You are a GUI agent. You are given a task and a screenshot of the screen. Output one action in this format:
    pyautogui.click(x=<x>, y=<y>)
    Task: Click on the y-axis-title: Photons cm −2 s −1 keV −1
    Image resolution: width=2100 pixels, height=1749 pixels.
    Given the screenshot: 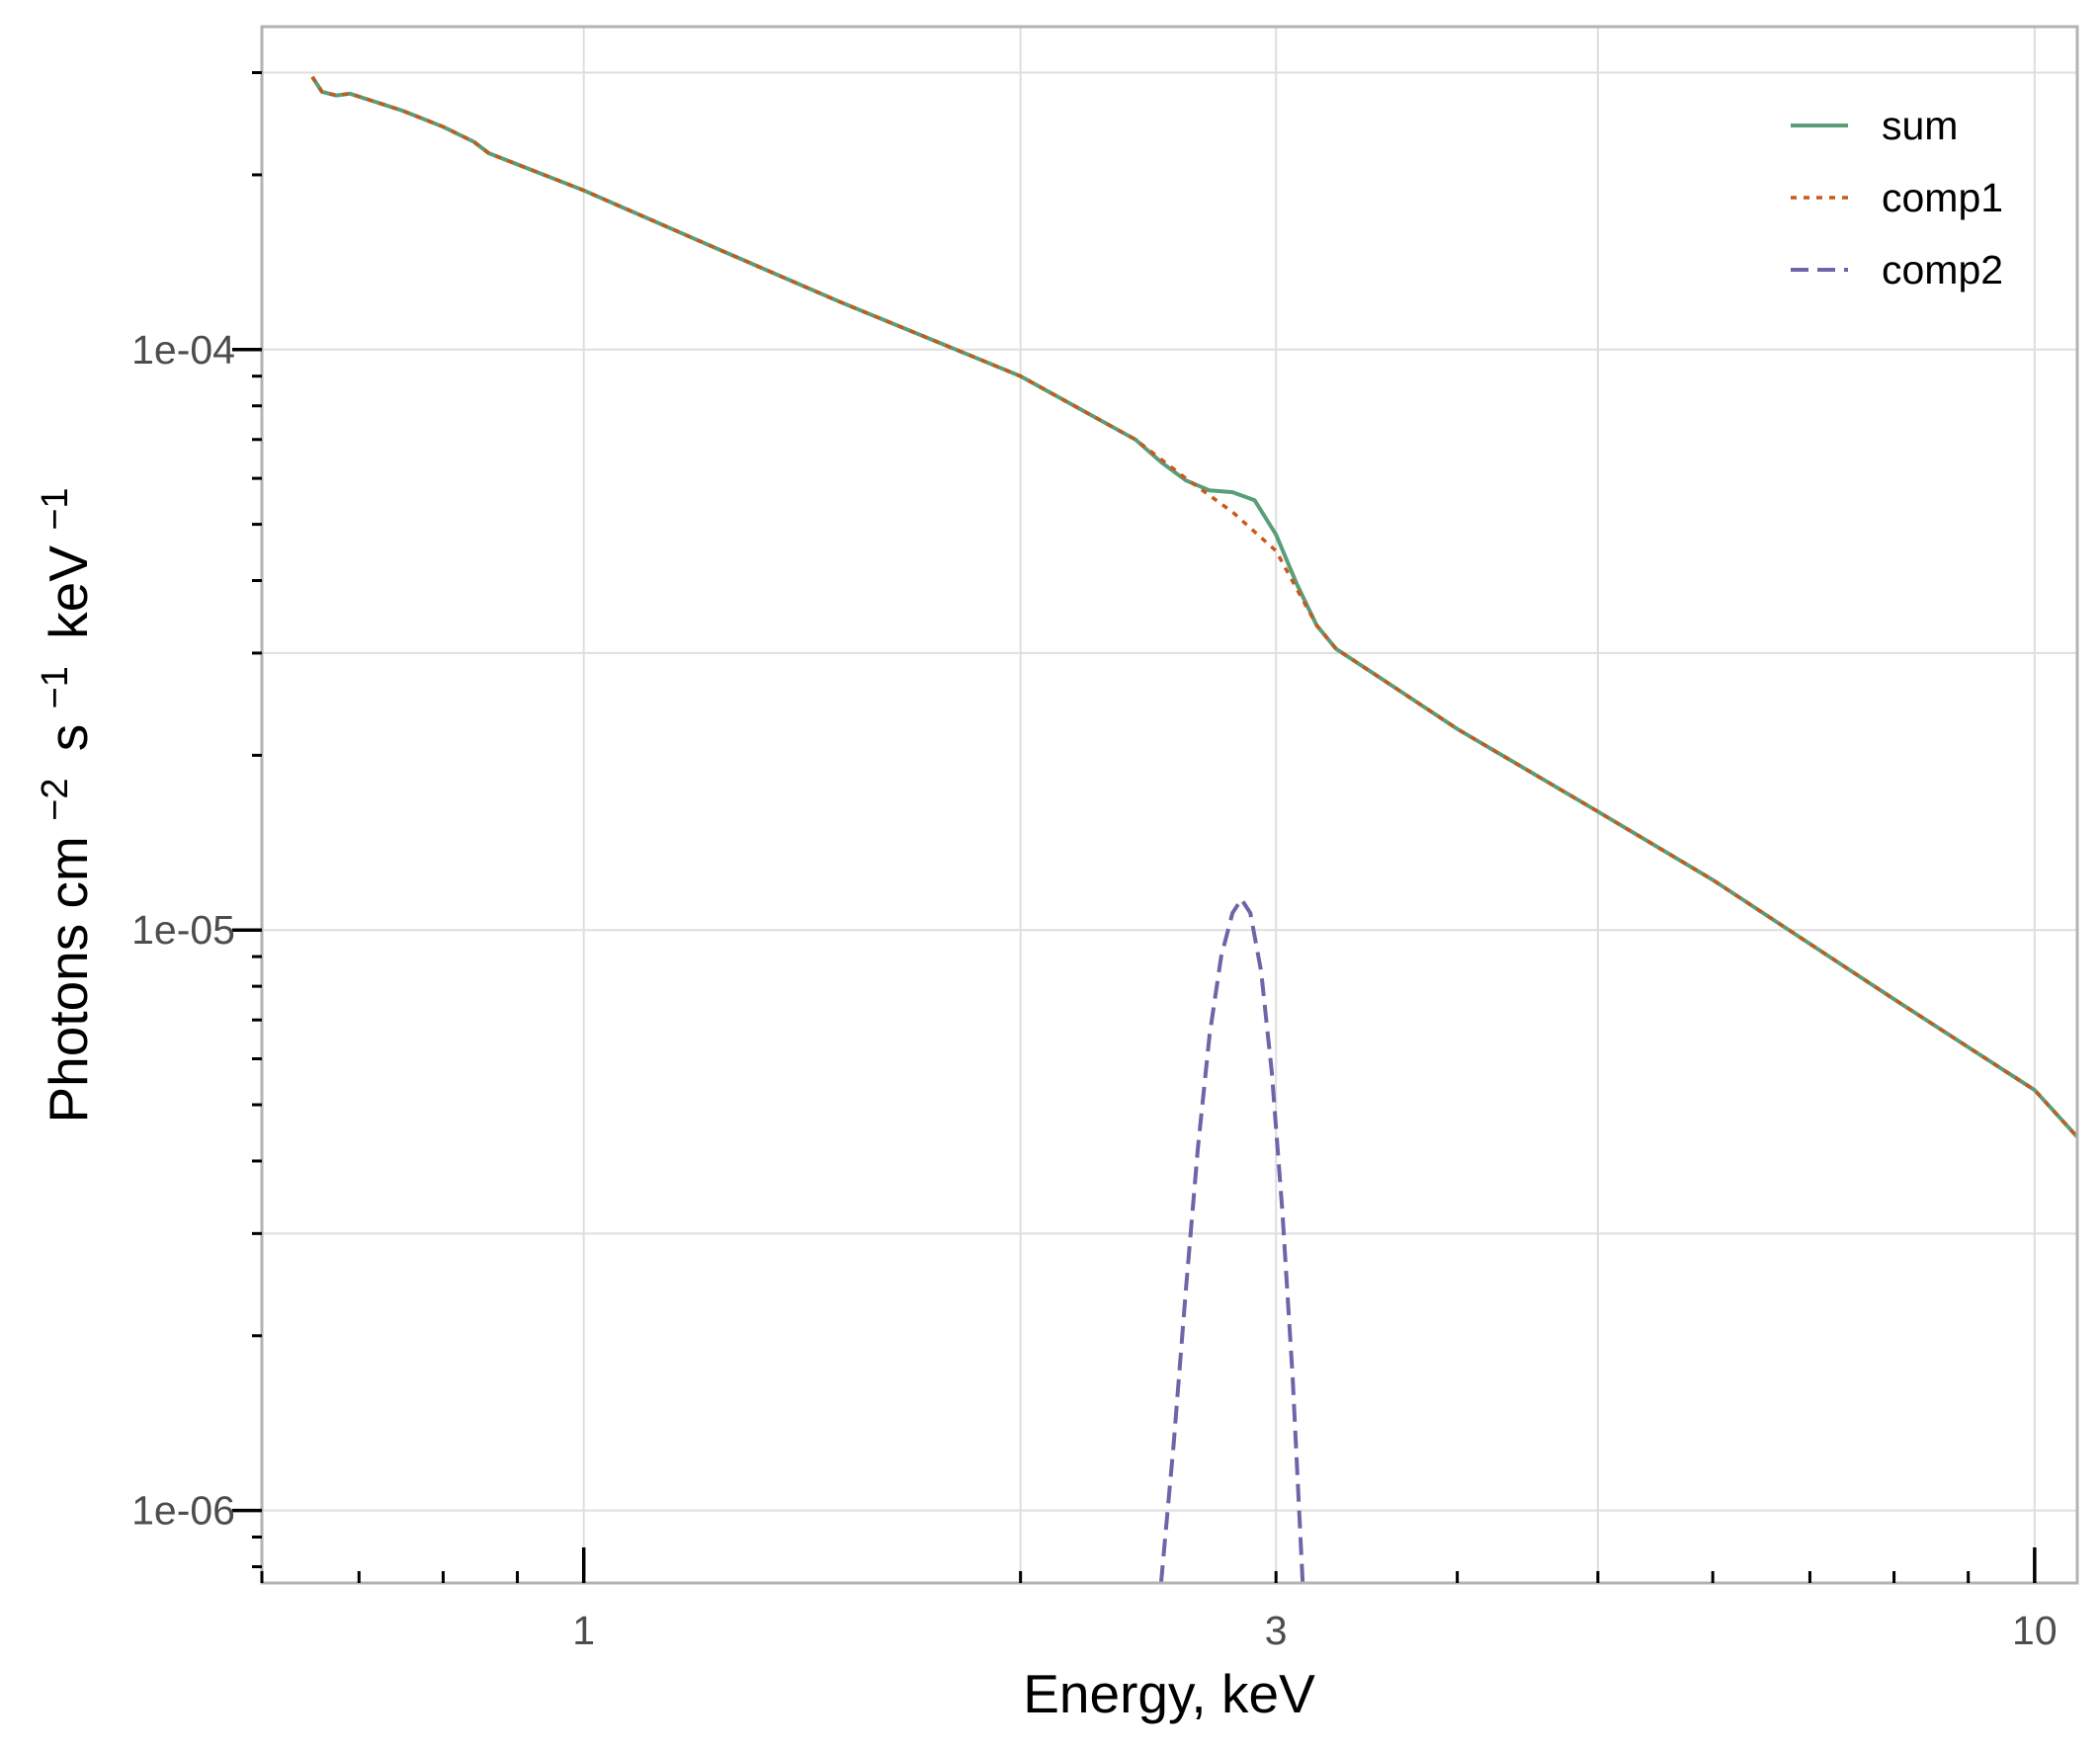 What is the action you would take?
    pyautogui.click(x=58, y=805)
    